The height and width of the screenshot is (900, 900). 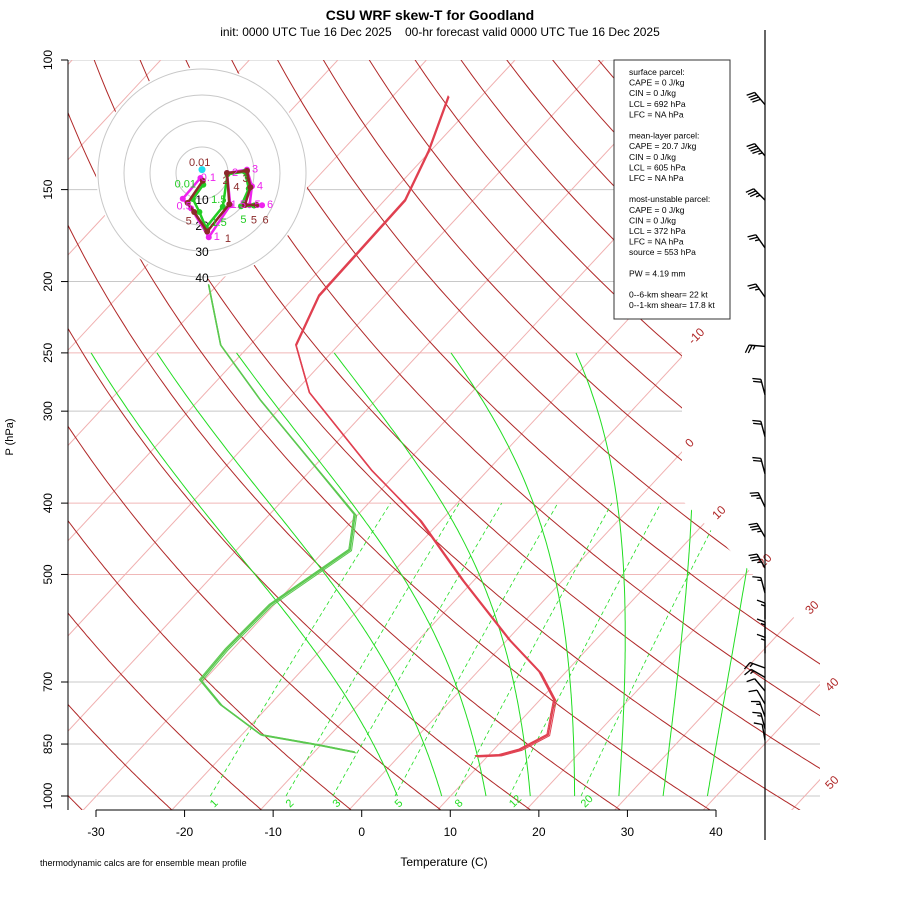 What do you see at coordinates (48, 682) in the screenshot?
I see `y-tick-label: 700` at bounding box center [48, 682].